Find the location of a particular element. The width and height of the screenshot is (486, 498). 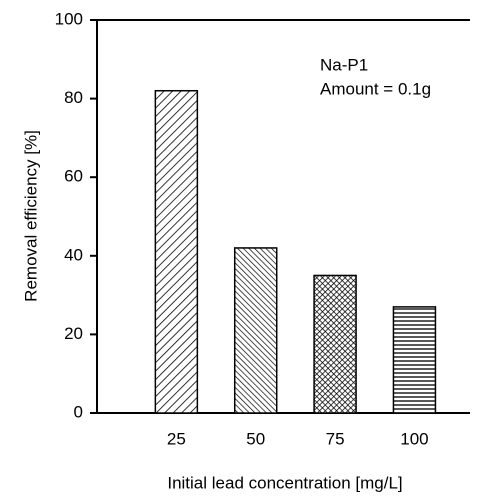

x-tick-label: 50 is located at coordinates (255, 438).